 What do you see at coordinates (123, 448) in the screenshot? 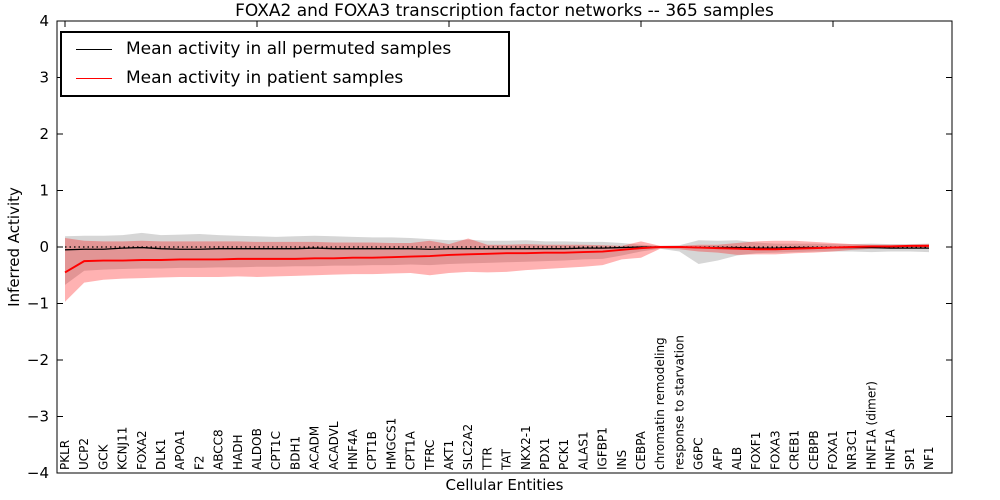
I see `x-tick-label: KCNJ11` at bounding box center [123, 448].